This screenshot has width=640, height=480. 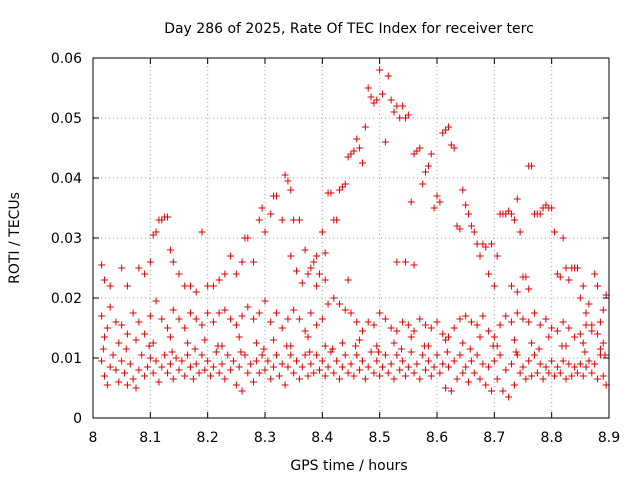 What do you see at coordinates (437, 438) in the screenshot?
I see `x-tick-label: 8.6` at bounding box center [437, 438].